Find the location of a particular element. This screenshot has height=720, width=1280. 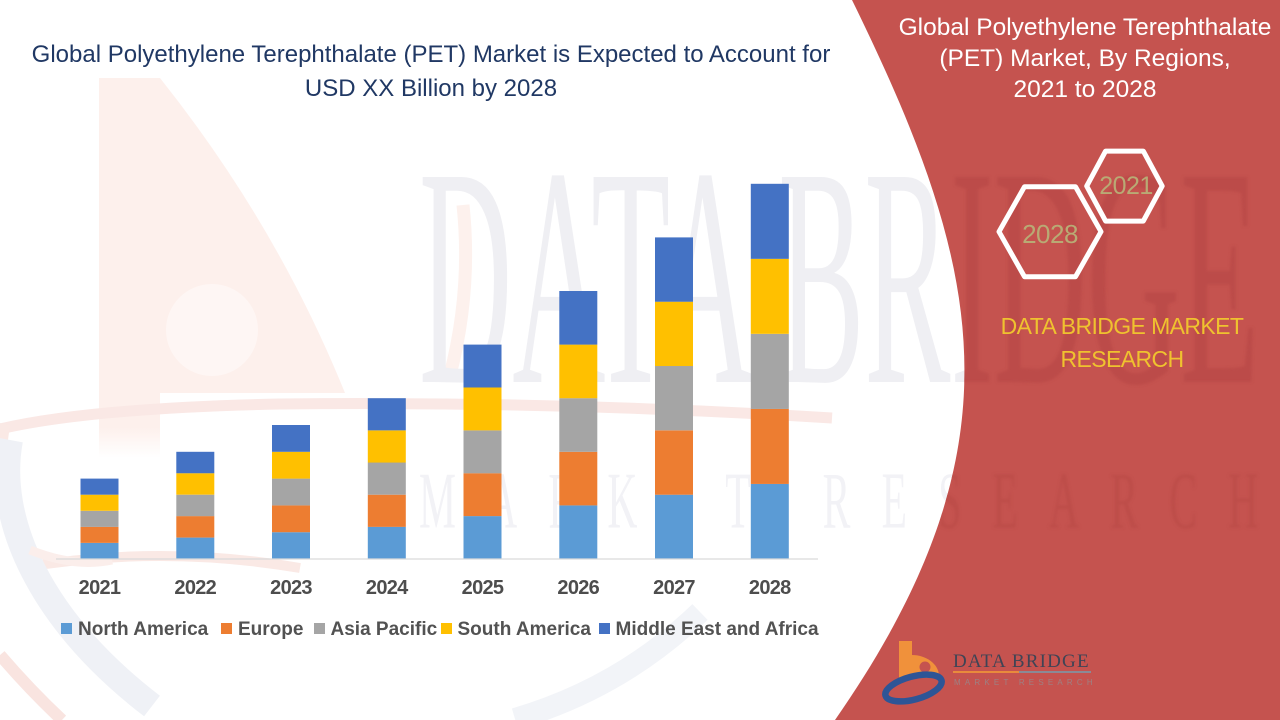

svg-text: DATA BRIDGE is located at coordinates (1021, 661).